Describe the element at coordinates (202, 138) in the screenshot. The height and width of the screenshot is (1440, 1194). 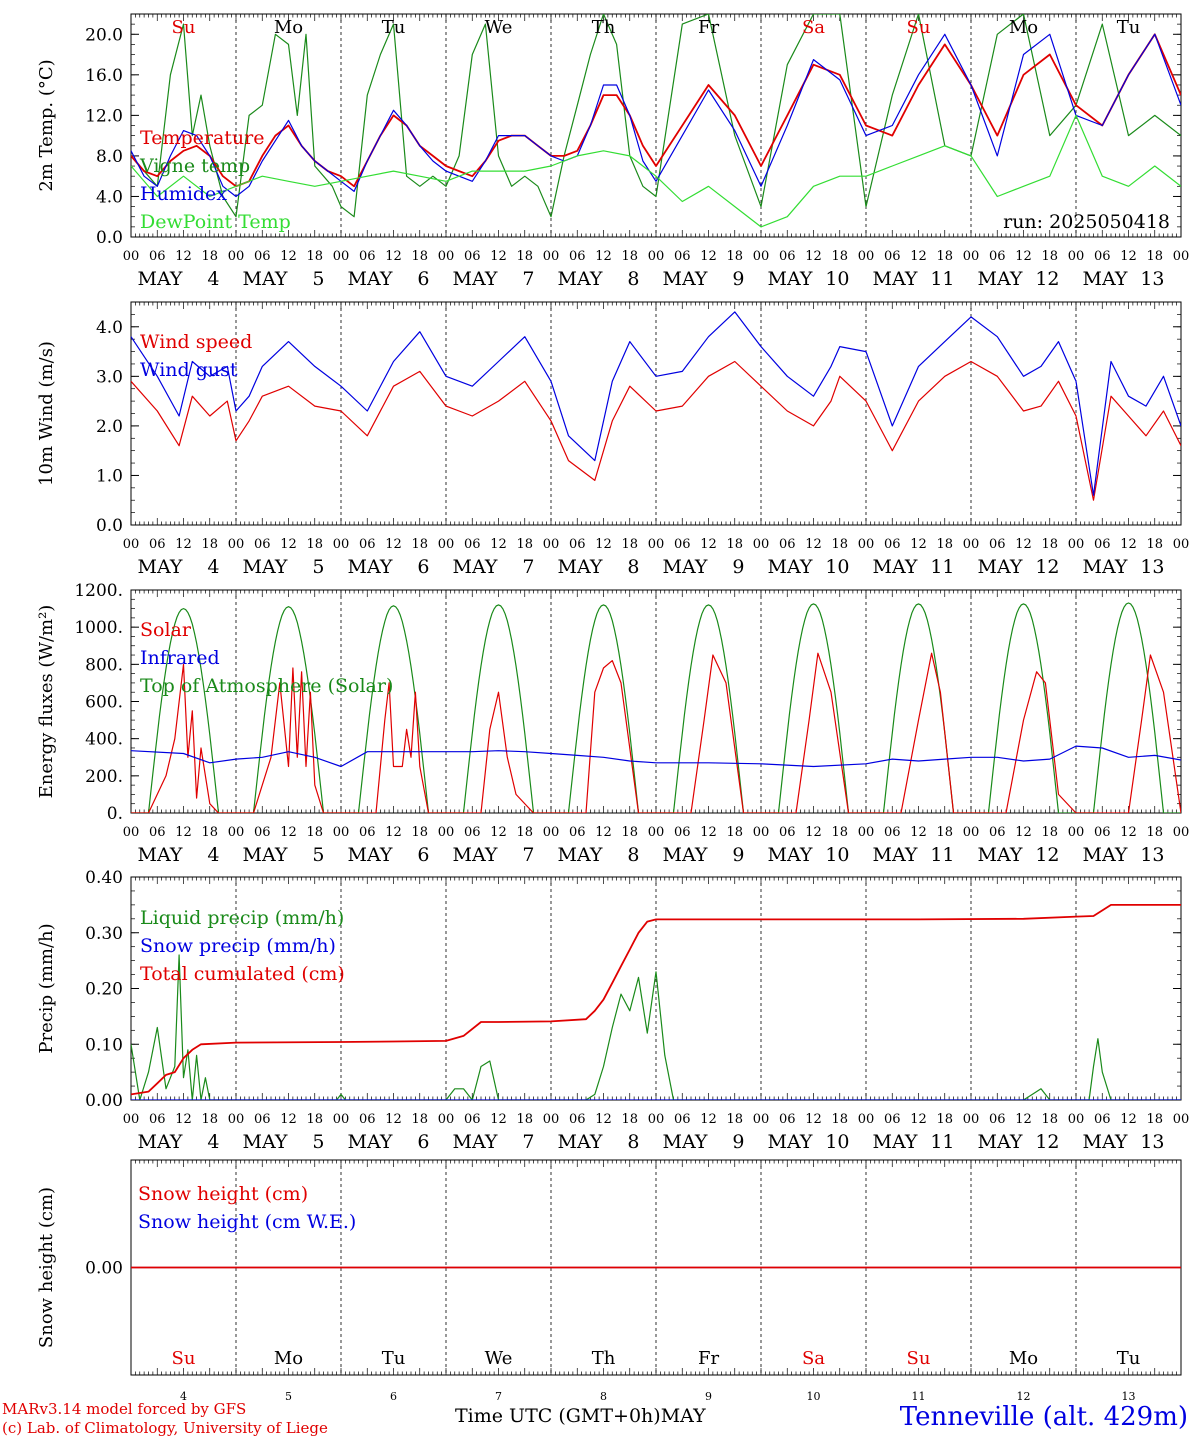
I see `legend-item: Temperature` at that location.